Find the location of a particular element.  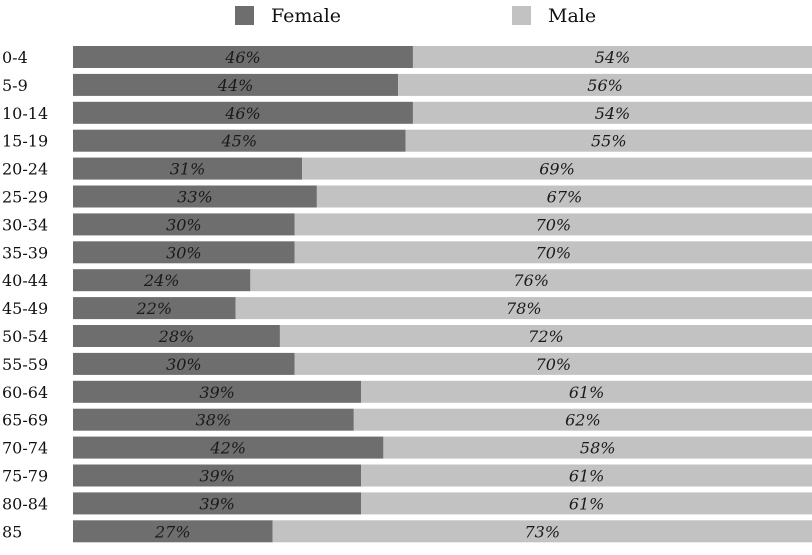

category-label: 80-84 is located at coordinates (25, 503).